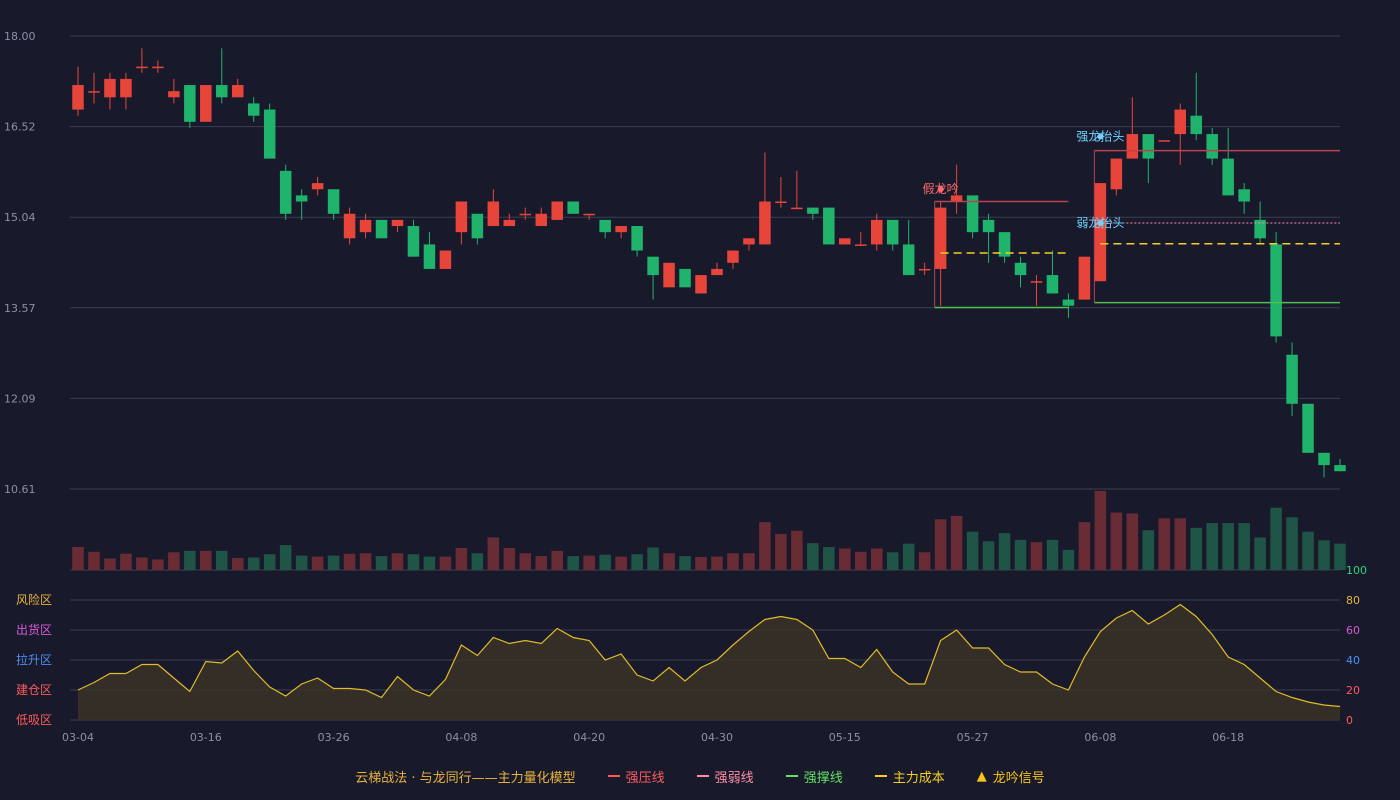  I want to click on indicator-area, so click(709, 662).